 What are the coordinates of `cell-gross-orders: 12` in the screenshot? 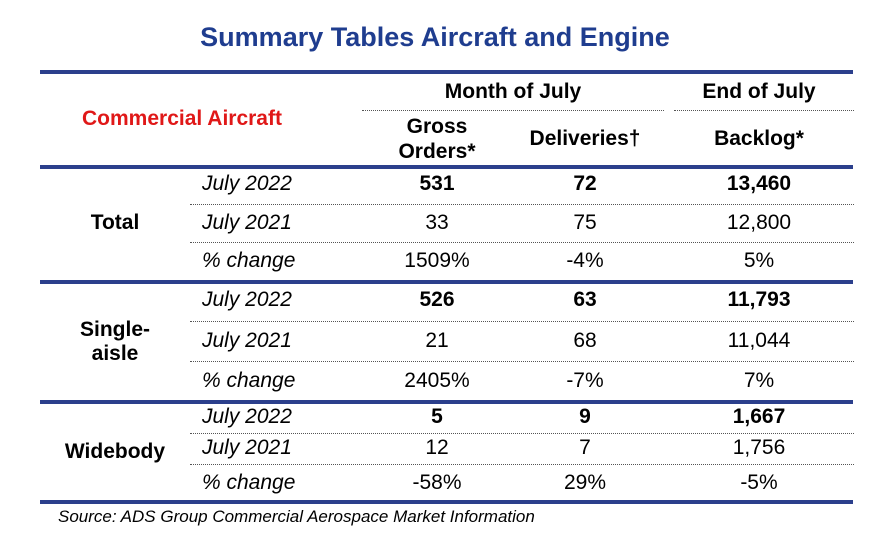 It's located at (437, 447).